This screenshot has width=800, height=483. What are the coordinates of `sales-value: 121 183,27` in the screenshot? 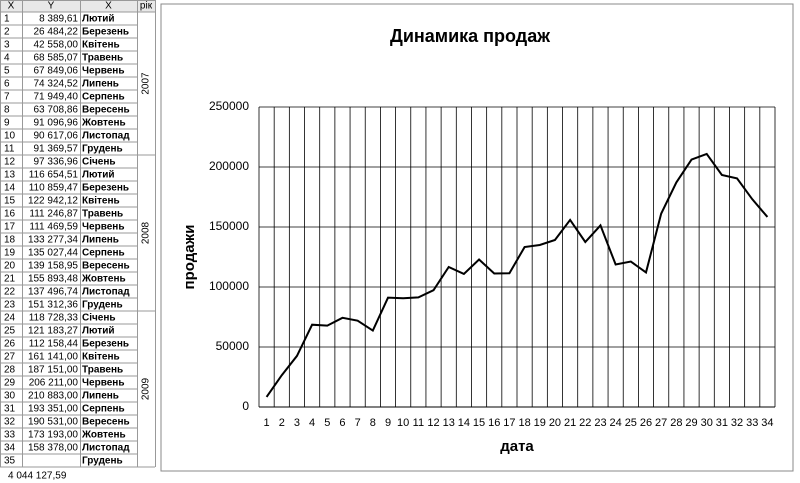 It's located at (53, 331).